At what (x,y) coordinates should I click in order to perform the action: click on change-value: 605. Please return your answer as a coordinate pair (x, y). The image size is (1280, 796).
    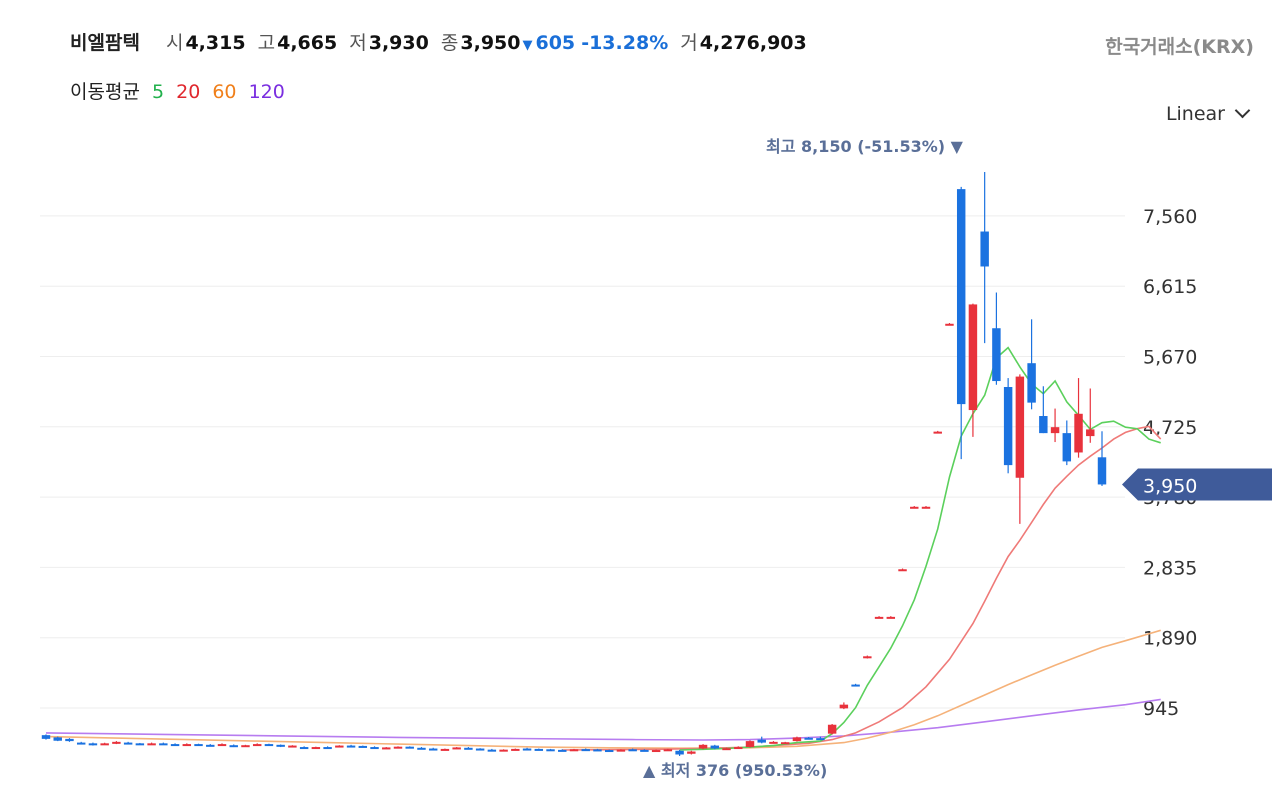
    Looking at the image, I should click on (555, 43).